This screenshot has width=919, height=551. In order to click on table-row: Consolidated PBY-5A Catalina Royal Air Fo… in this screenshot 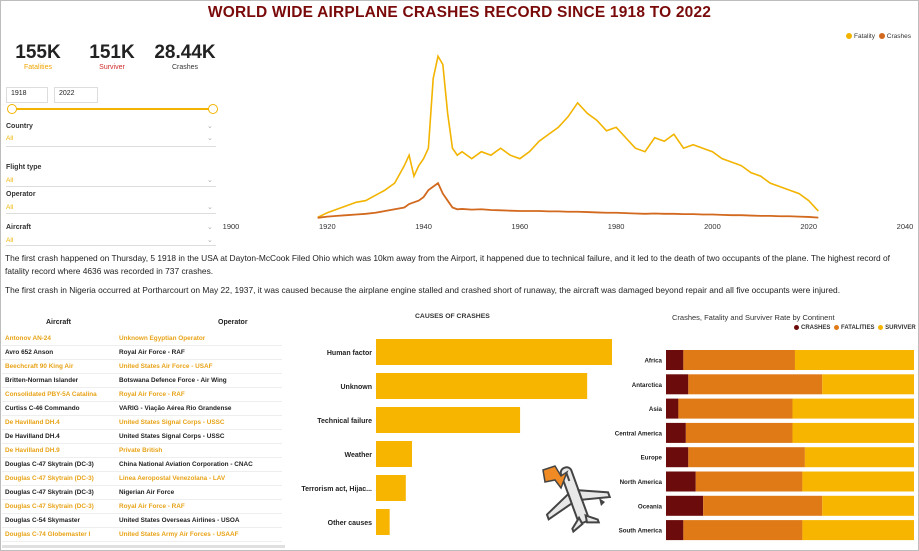, I will do `click(142, 394)`.